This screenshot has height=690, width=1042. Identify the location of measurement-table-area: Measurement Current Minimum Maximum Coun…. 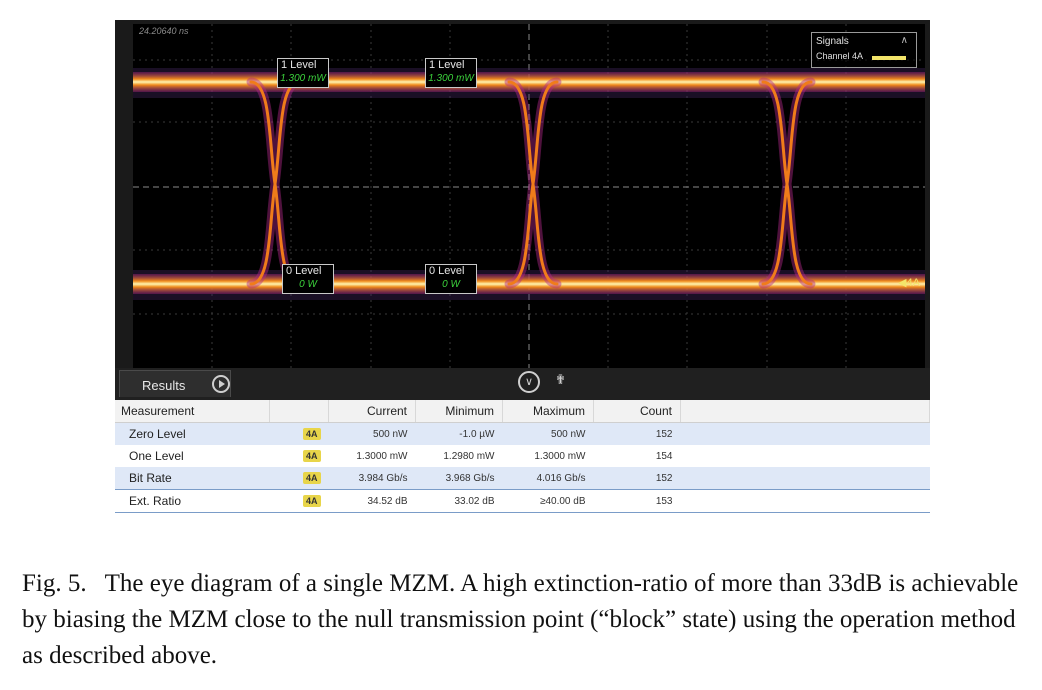
(522, 460).